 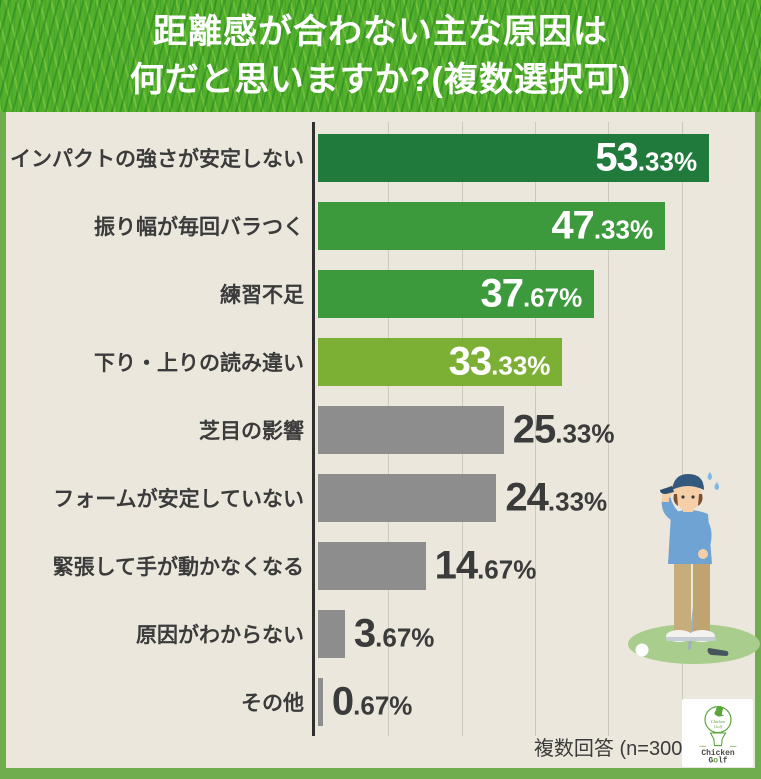 I want to click on category-label: 緊張して手が動かなくなる, so click(x=178, y=567).